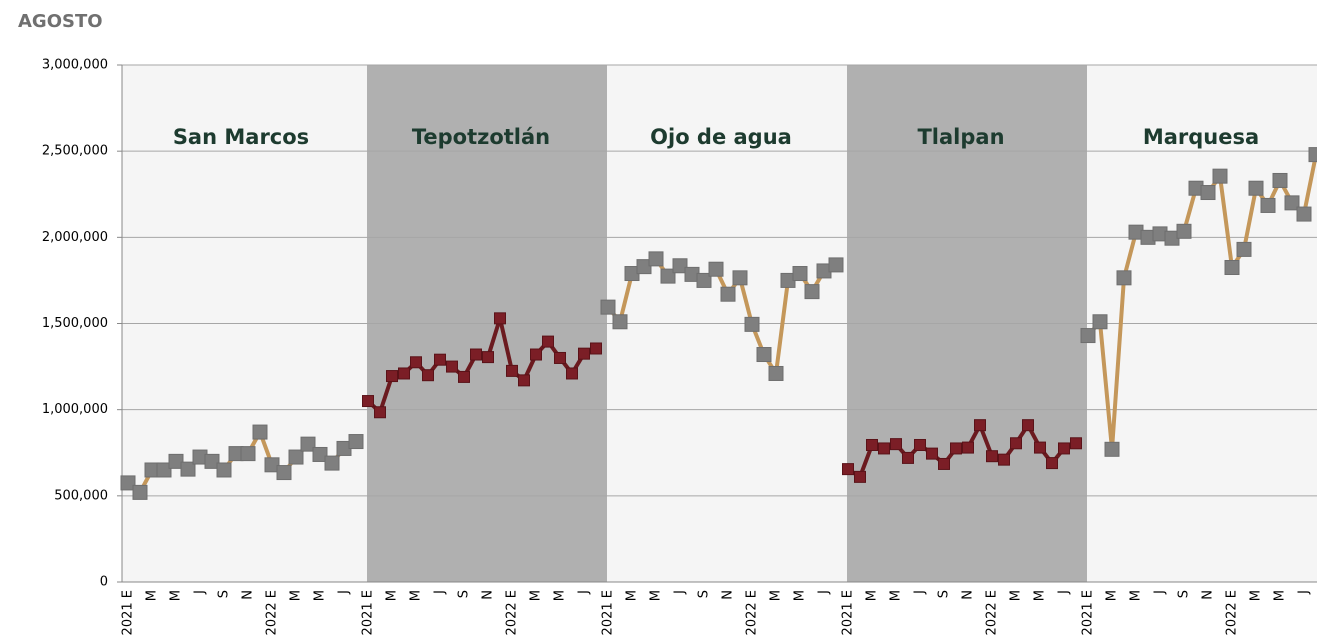  What do you see at coordinates (81, 495) in the screenshot?
I see `y-tick-label: 500,000` at bounding box center [81, 495].